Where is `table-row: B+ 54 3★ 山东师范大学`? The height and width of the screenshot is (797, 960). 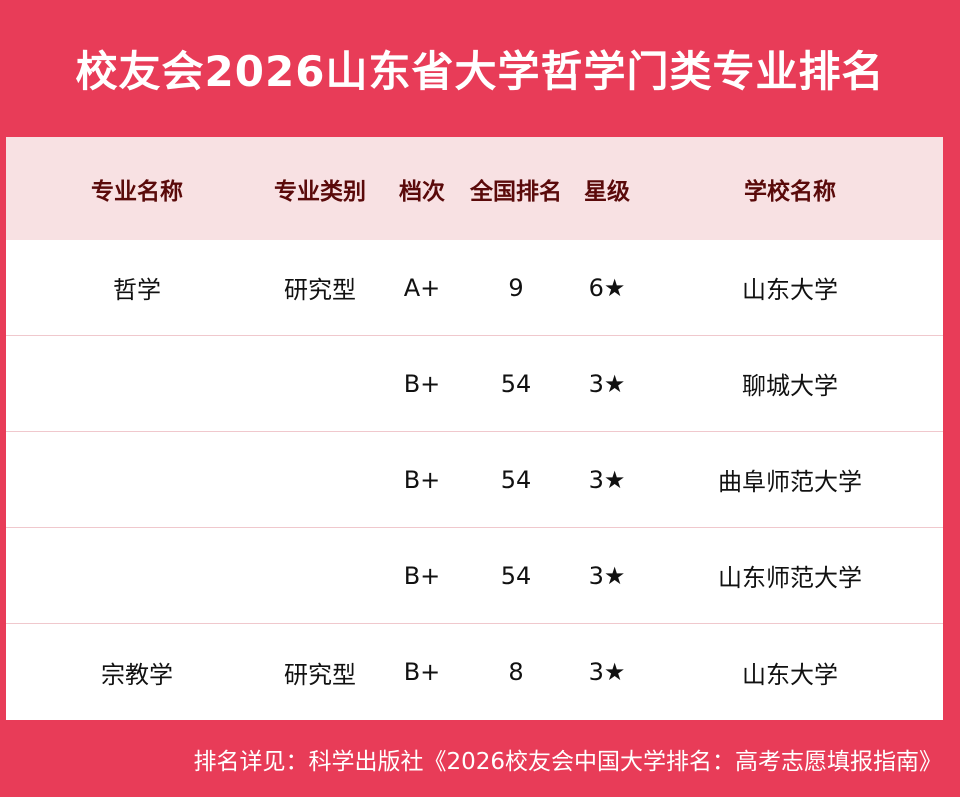
table-row: B+ 54 3★ 山东师范大学 is located at coordinates (474, 576).